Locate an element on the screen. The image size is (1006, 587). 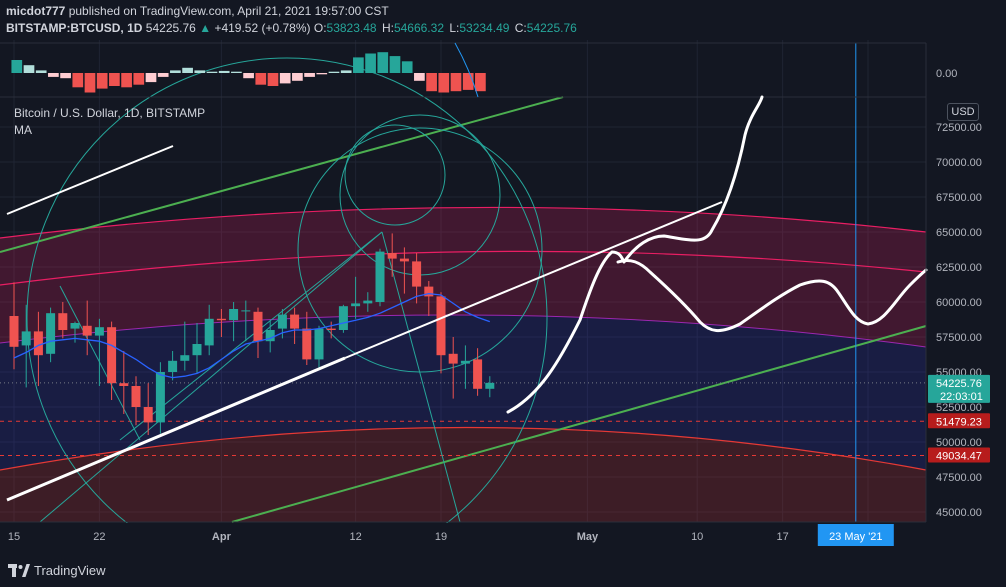
countdown-label-text: 22:03:01 is located at coordinates (961, 397).